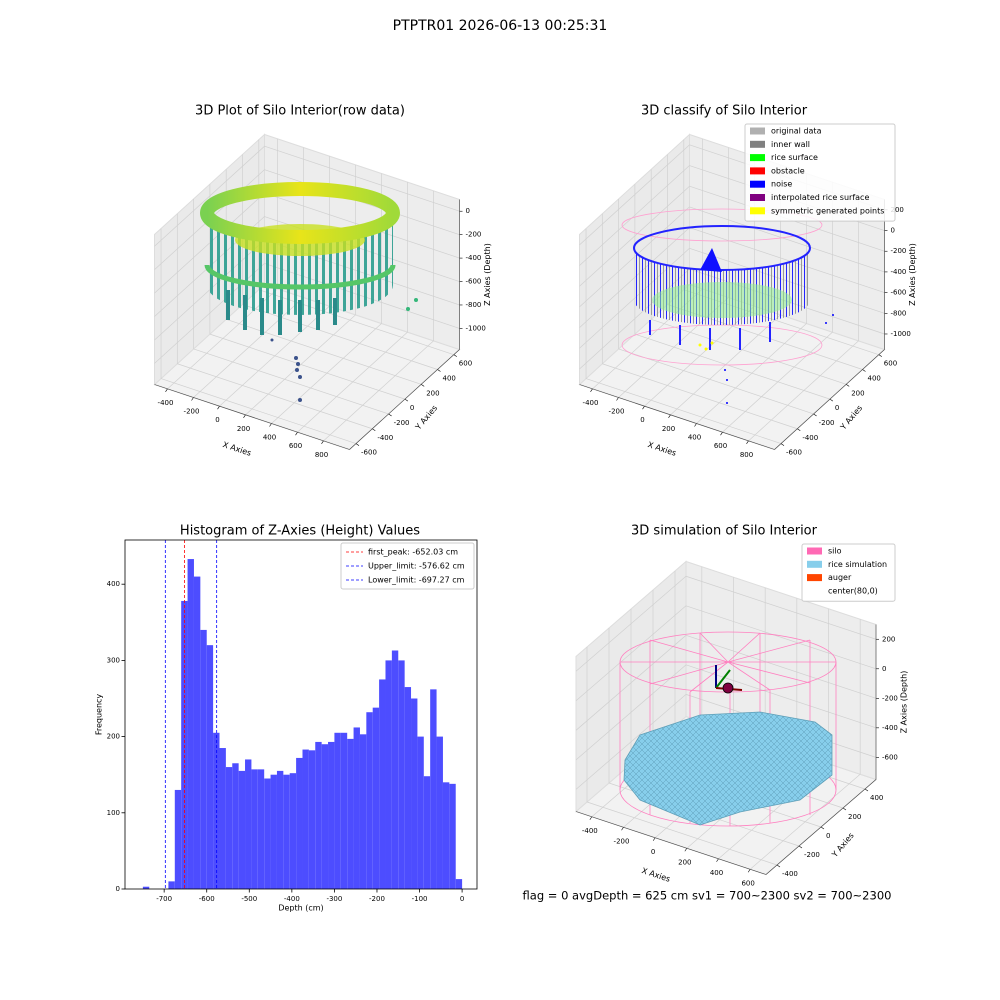 This screenshot has width=1000, height=1000. What do you see at coordinates (746, 455) in the screenshot?
I see `x-tick-label: 800` at bounding box center [746, 455].